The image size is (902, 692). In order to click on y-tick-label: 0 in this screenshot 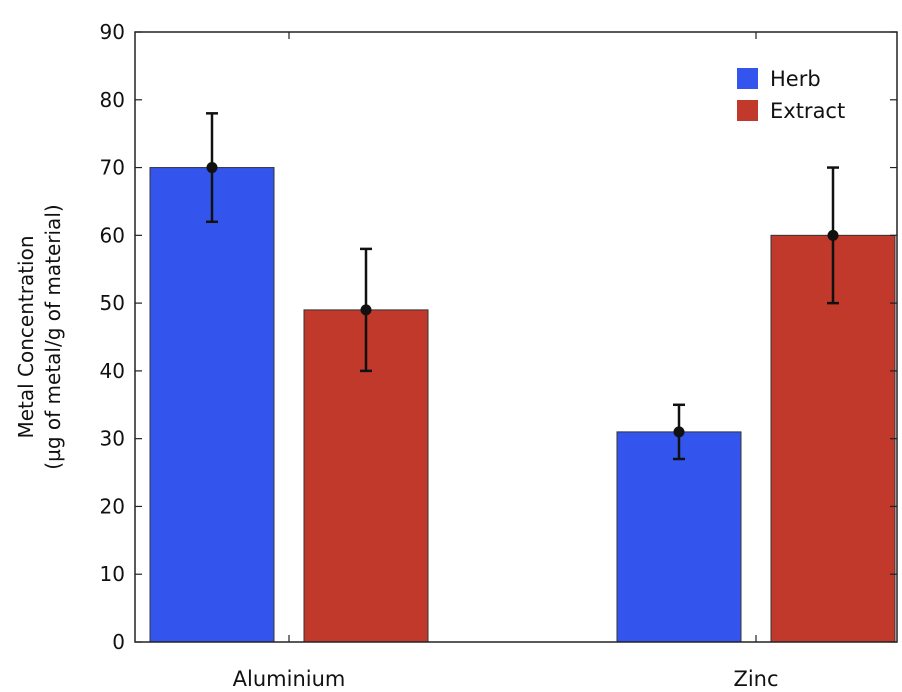, I will do `click(118, 642)`.